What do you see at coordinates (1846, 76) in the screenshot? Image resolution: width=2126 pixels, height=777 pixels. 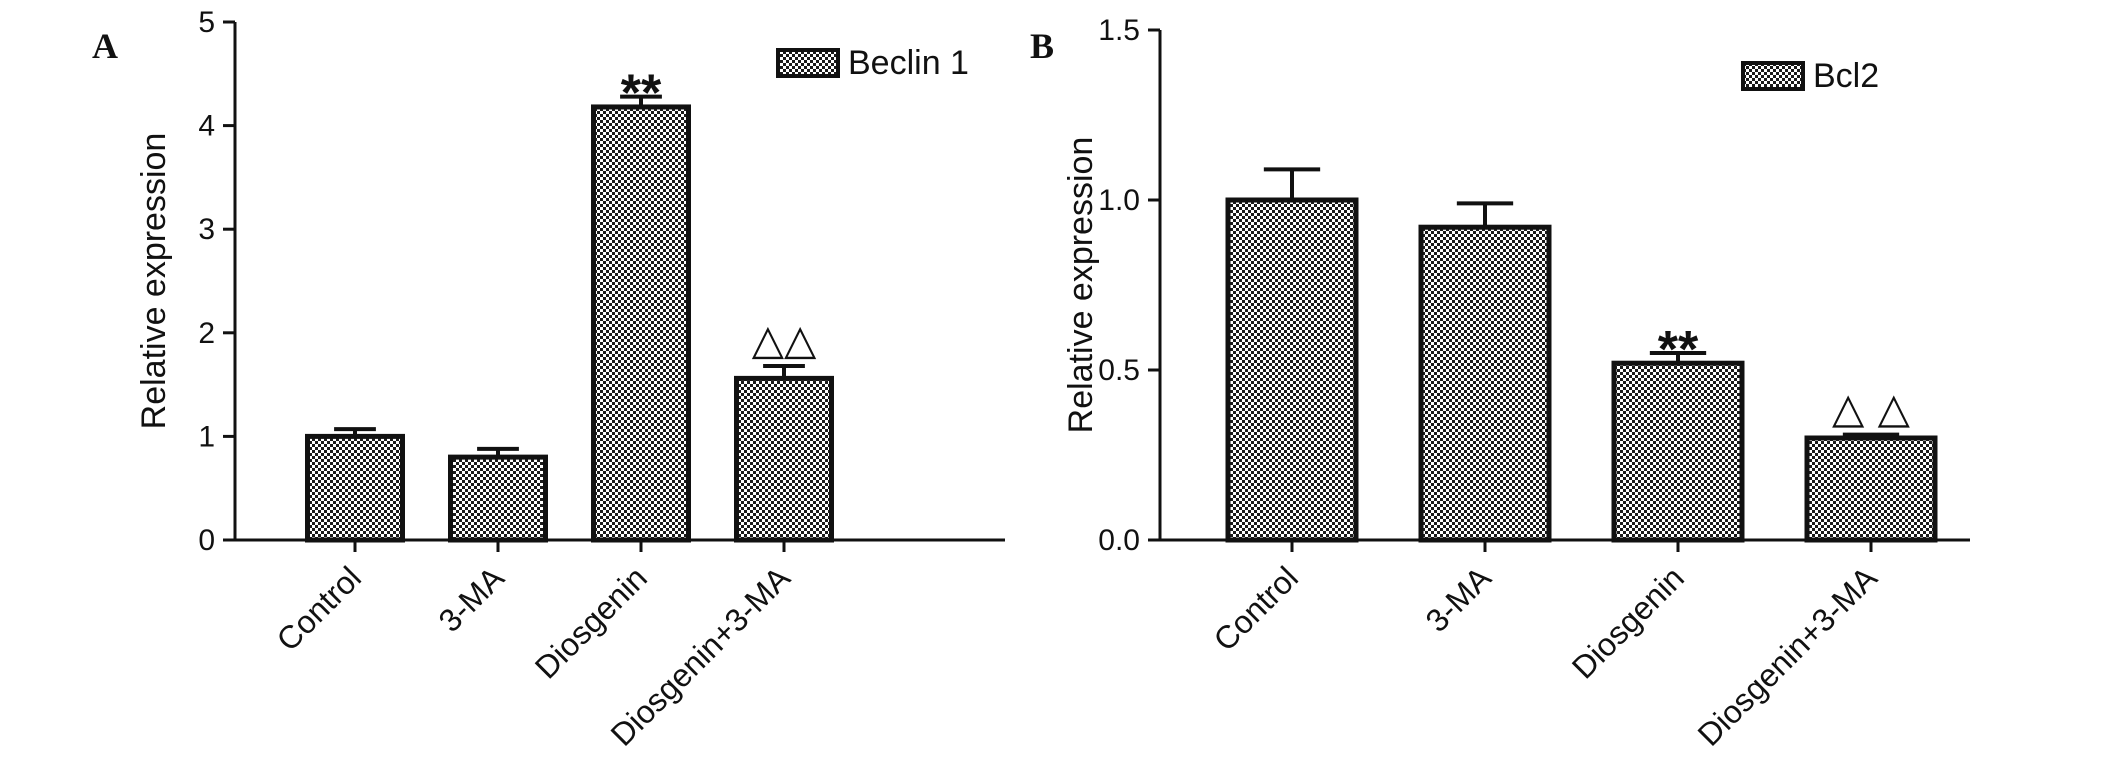 I see `legend-label: Bcl2` at bounding box center [1846, 76].